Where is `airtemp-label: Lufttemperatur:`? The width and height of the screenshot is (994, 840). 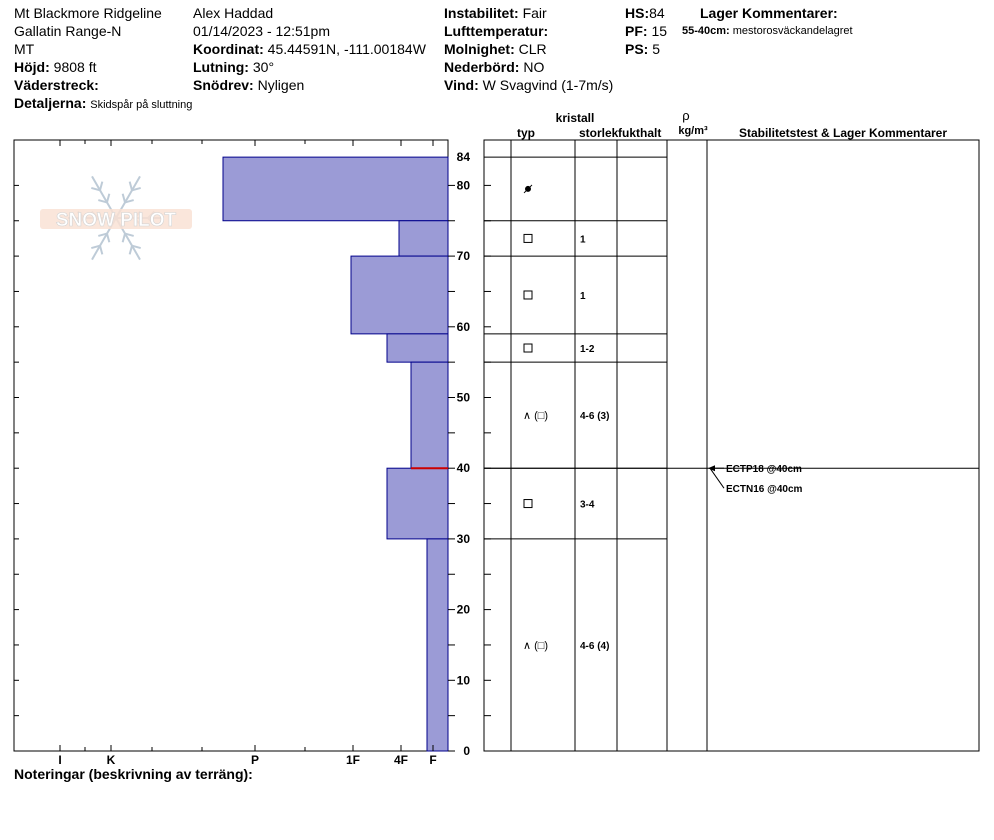 airtemp-label: Lufttemperatur: is located at coordinates (496, 31).